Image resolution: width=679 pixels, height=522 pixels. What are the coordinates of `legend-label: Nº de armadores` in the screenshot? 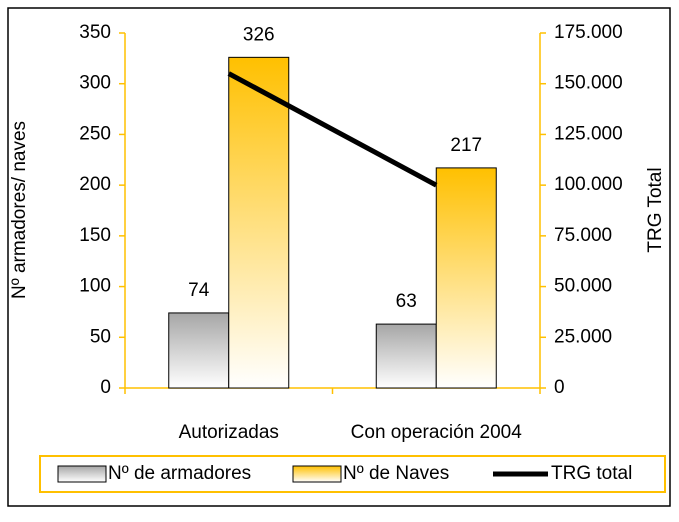 It's located at (179, 473).